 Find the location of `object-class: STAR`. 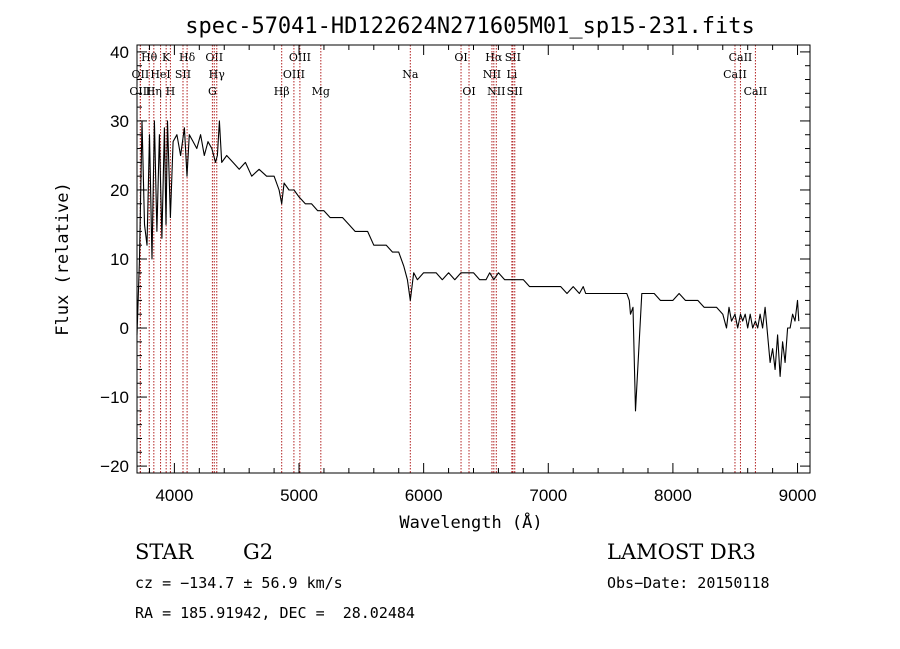

object-class: STAR is located at coordinates (164, 552).